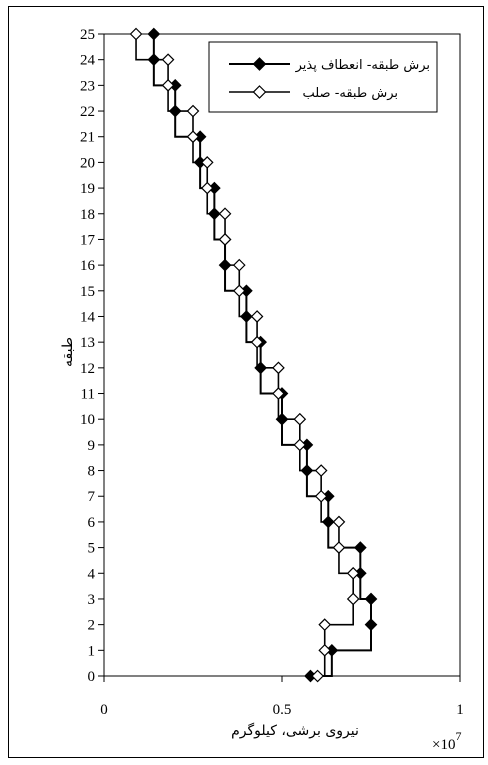  I want to click on y-tick-label: 0, so click(92, 677).